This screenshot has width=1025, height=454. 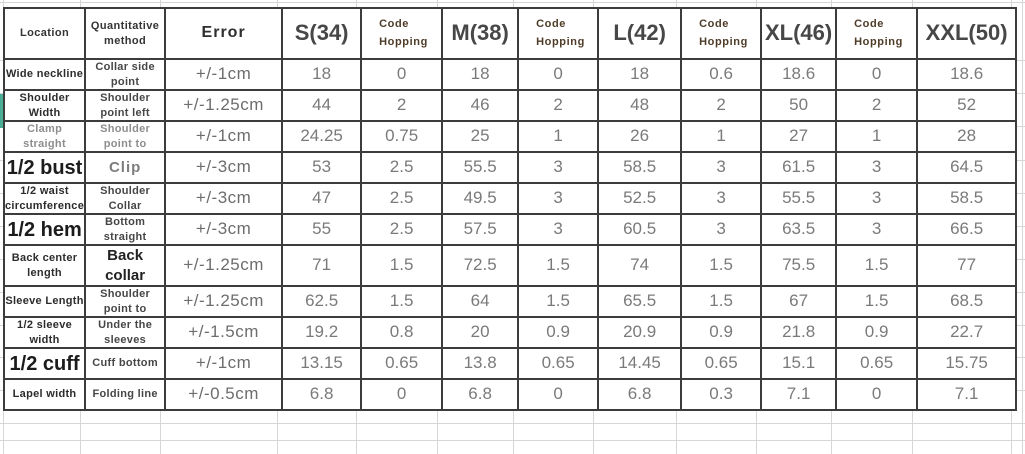 What do you see at coordinates (721, 394) in the screenshot?
I see `cell-value: 0.3` at bounding box center [721, 394].